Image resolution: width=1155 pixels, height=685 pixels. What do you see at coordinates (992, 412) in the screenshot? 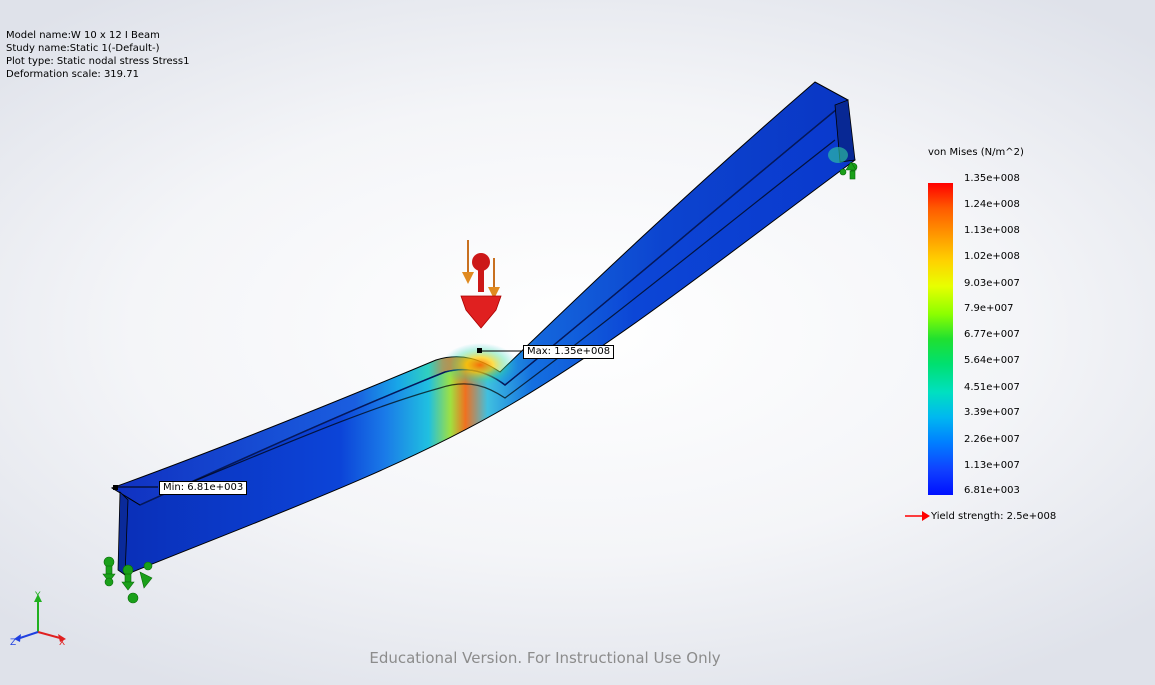
I see `legend-tick: 3.39e+007` at bounding box center [992, 412].